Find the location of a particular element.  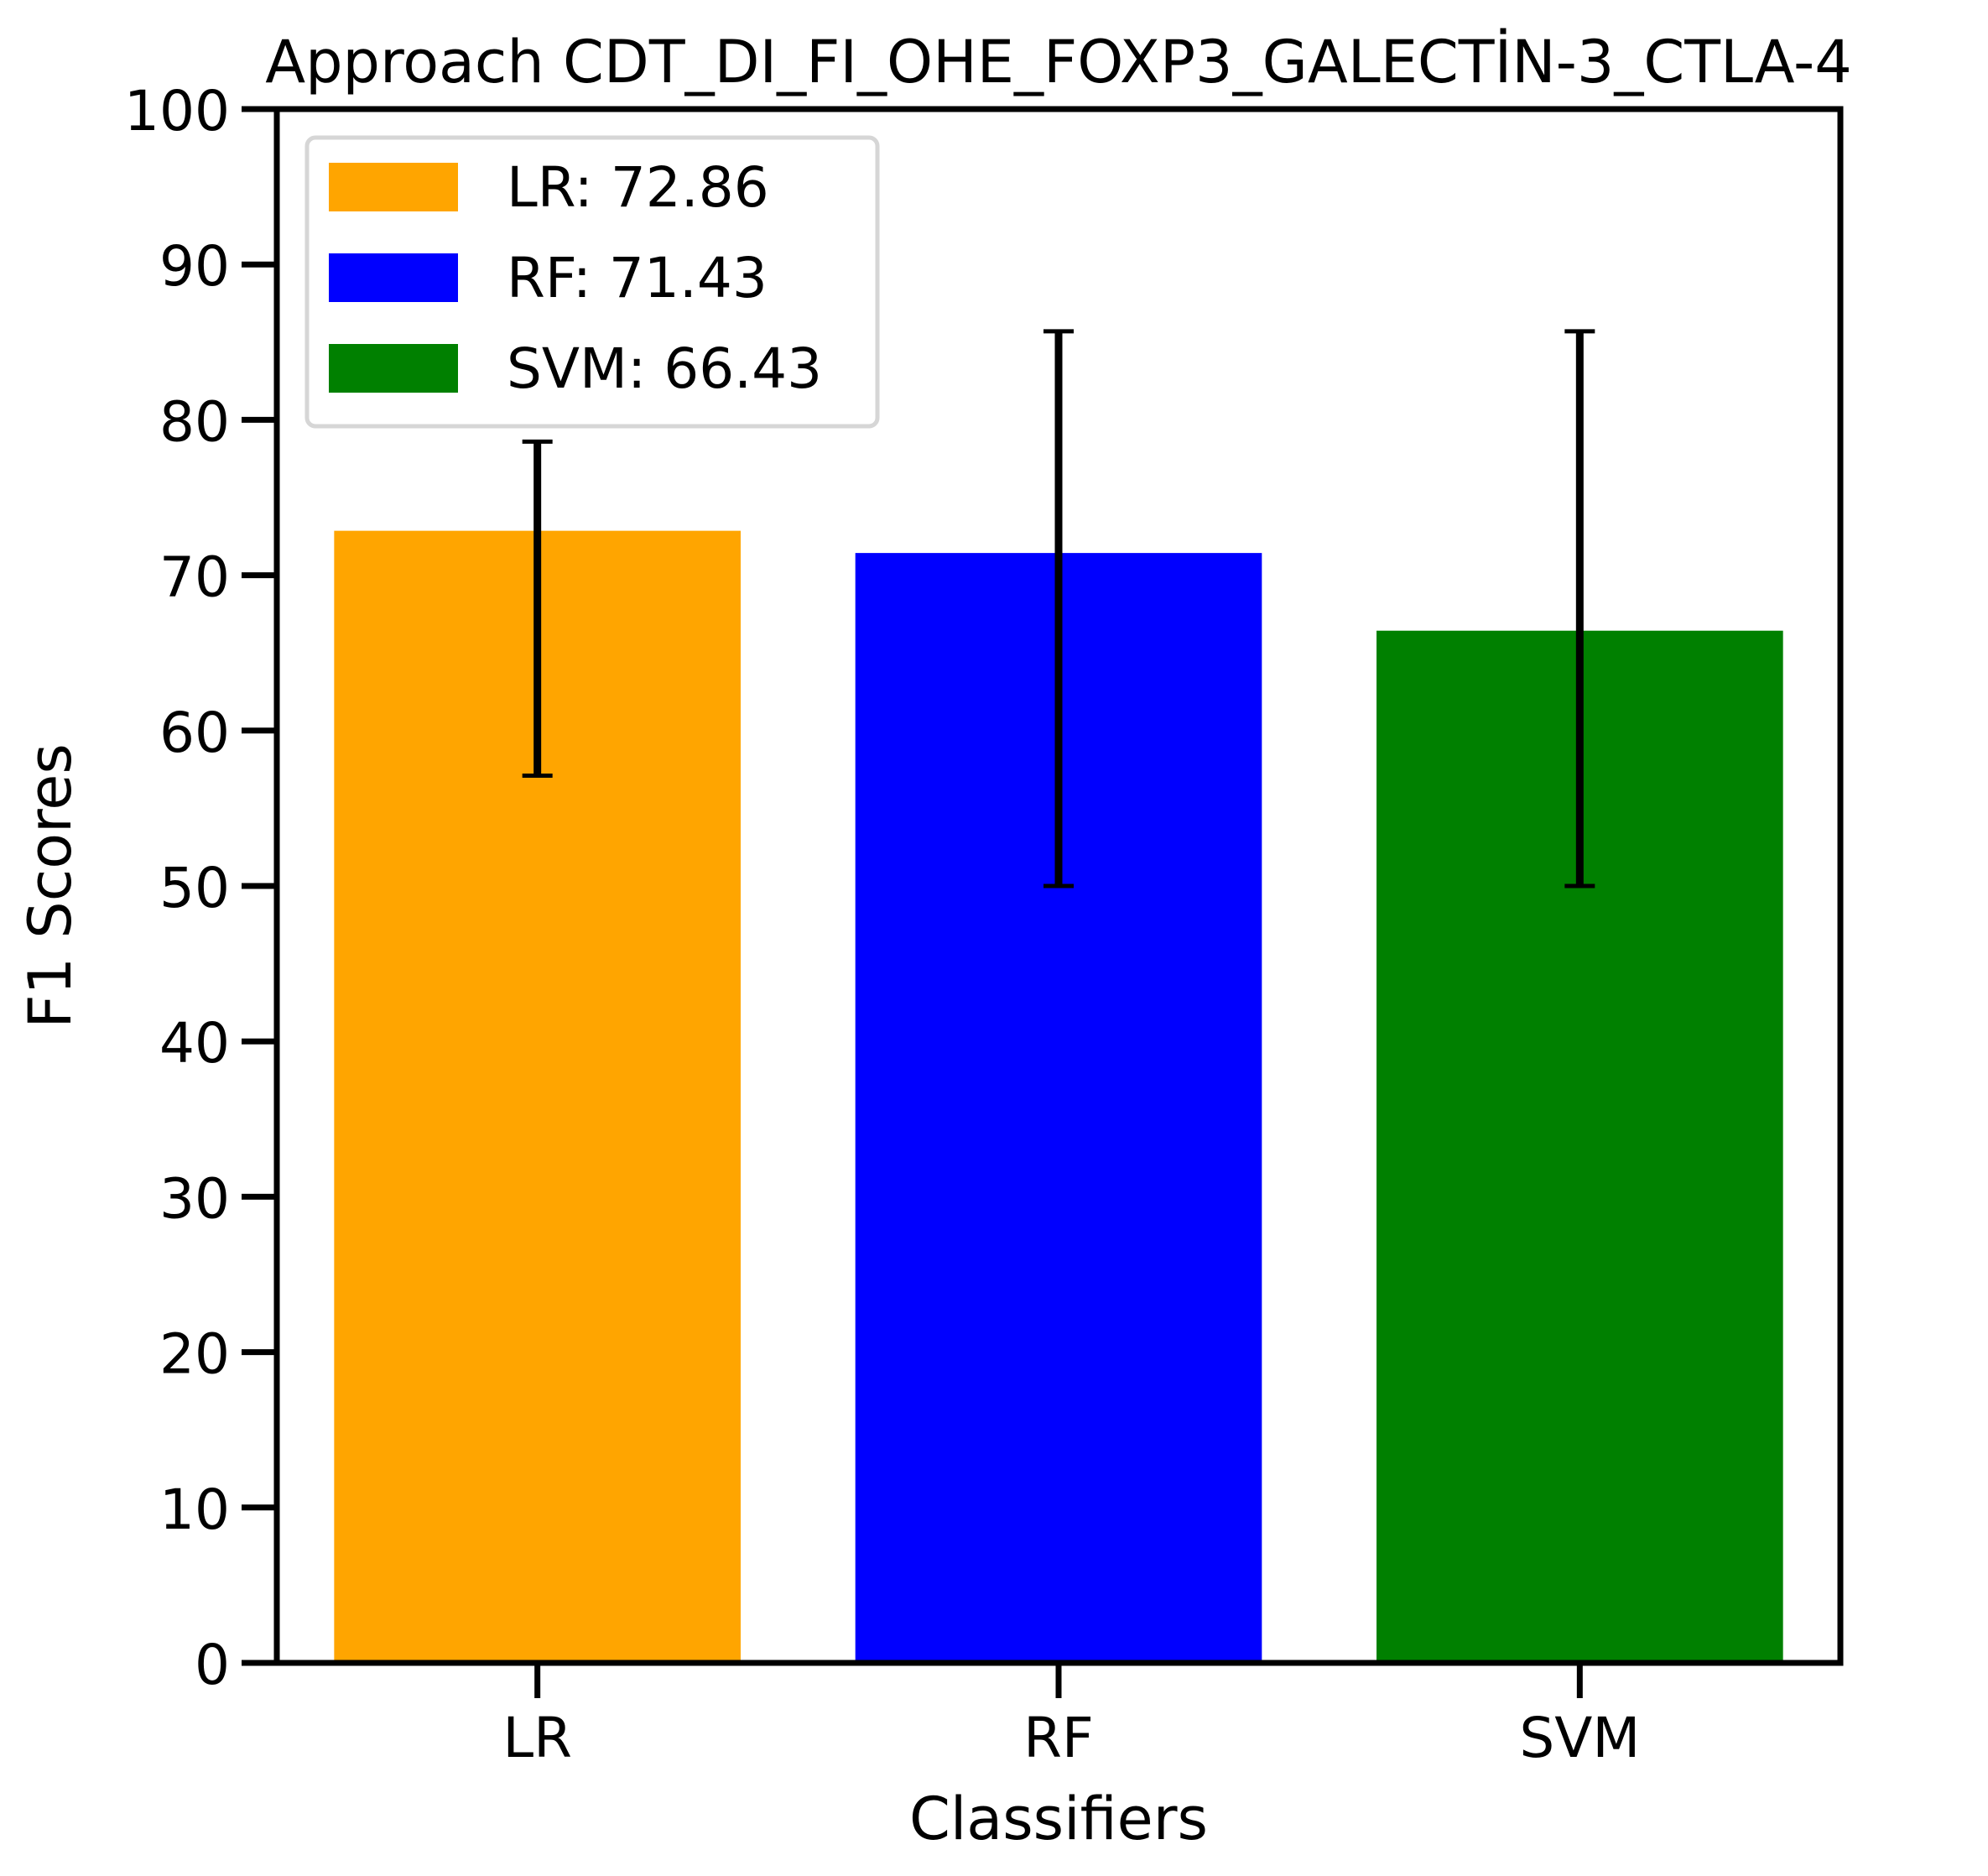

legend: LR: 72.86 RF: 71.43 SVM: 66.43 is located at coordinates (592, 282).